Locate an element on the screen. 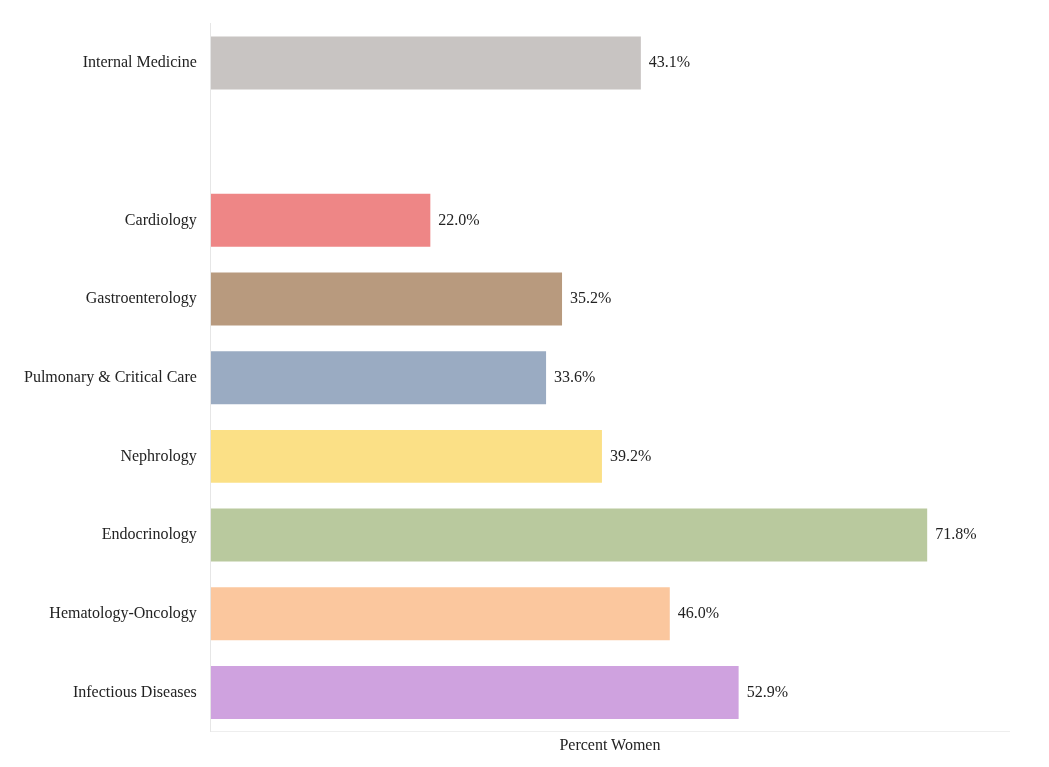  data-label: 43.1% is located at coordinates (669, 62).